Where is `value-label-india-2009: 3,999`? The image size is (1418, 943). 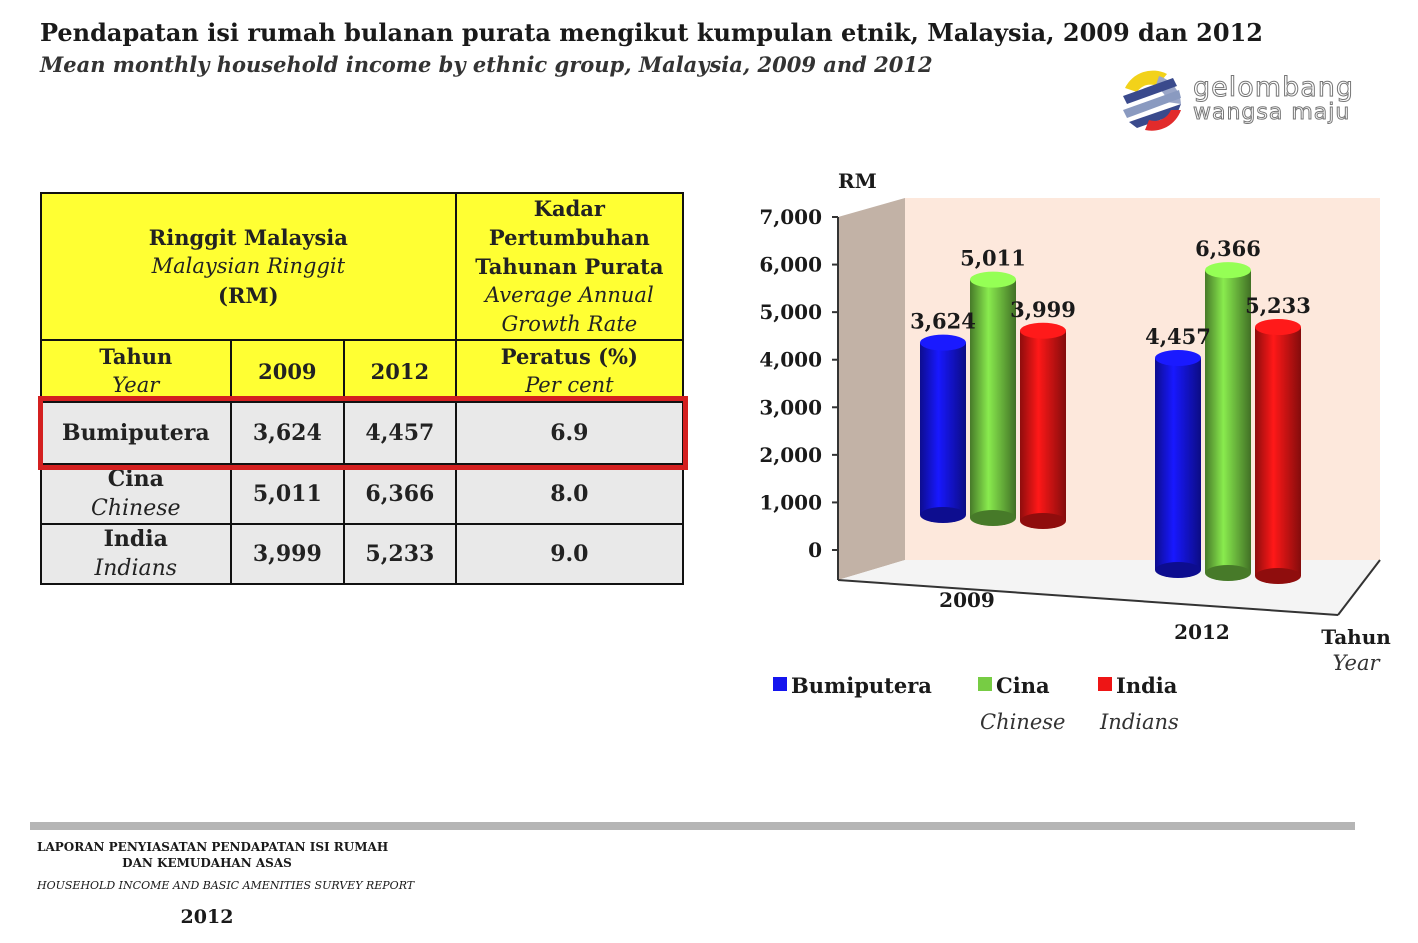 value-label-india-2009: 3,999 is located at coordinates (1043, 309).